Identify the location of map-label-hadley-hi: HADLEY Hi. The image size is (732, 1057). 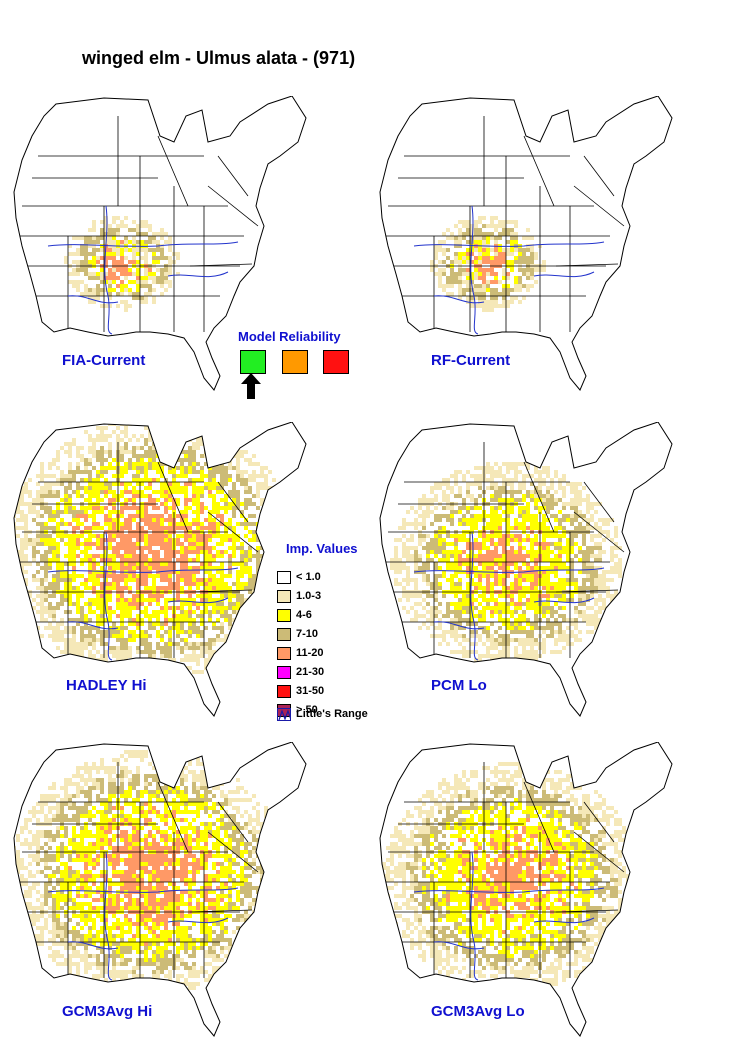
(106, 685).